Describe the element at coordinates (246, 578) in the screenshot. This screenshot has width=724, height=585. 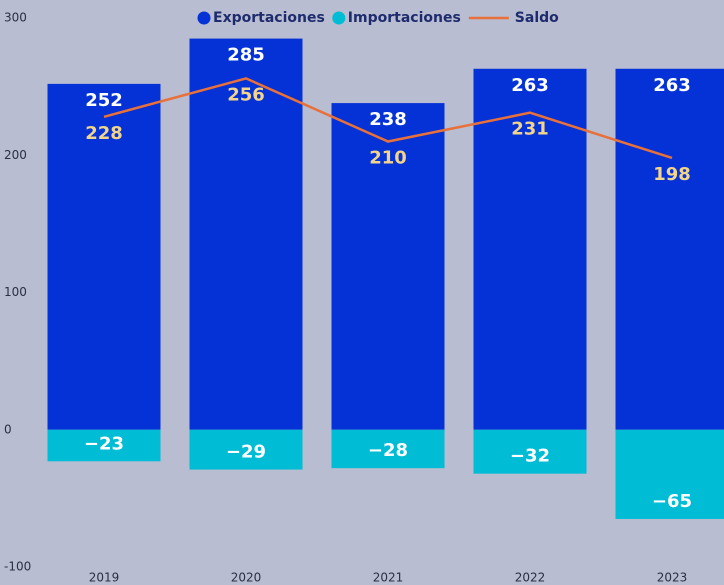
I see `x-tick-label: 2020` at that location.